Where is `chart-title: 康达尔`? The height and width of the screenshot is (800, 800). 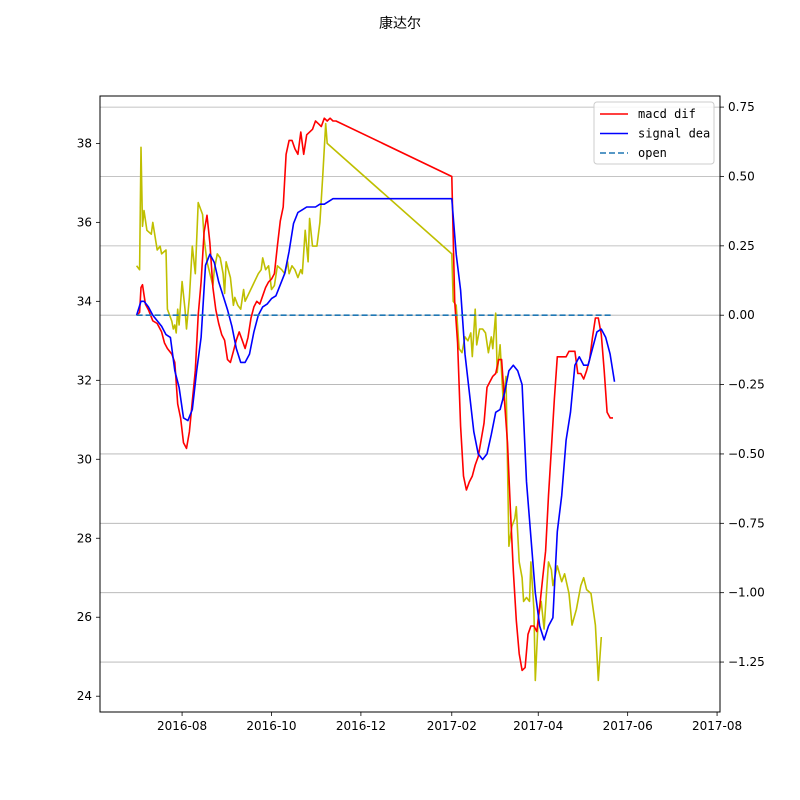 chart-title: 康达尔 is located at coordinates (400, 23).